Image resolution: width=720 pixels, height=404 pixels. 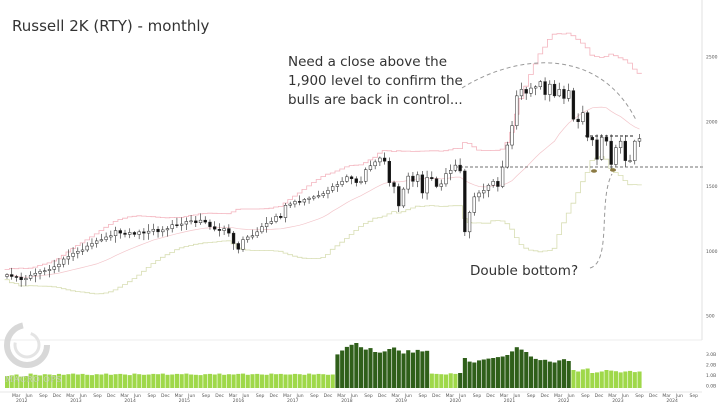 I want to click on volume-axis-ticks: 3.0B 2.0B 1.0B 0.0B, so click(x=711, y=371).